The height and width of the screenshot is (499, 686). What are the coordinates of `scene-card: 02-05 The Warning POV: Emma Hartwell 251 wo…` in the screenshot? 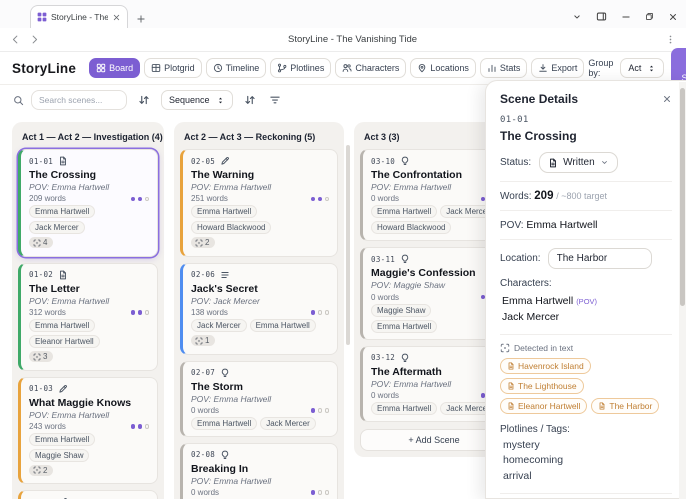 It's located at (259, 203).